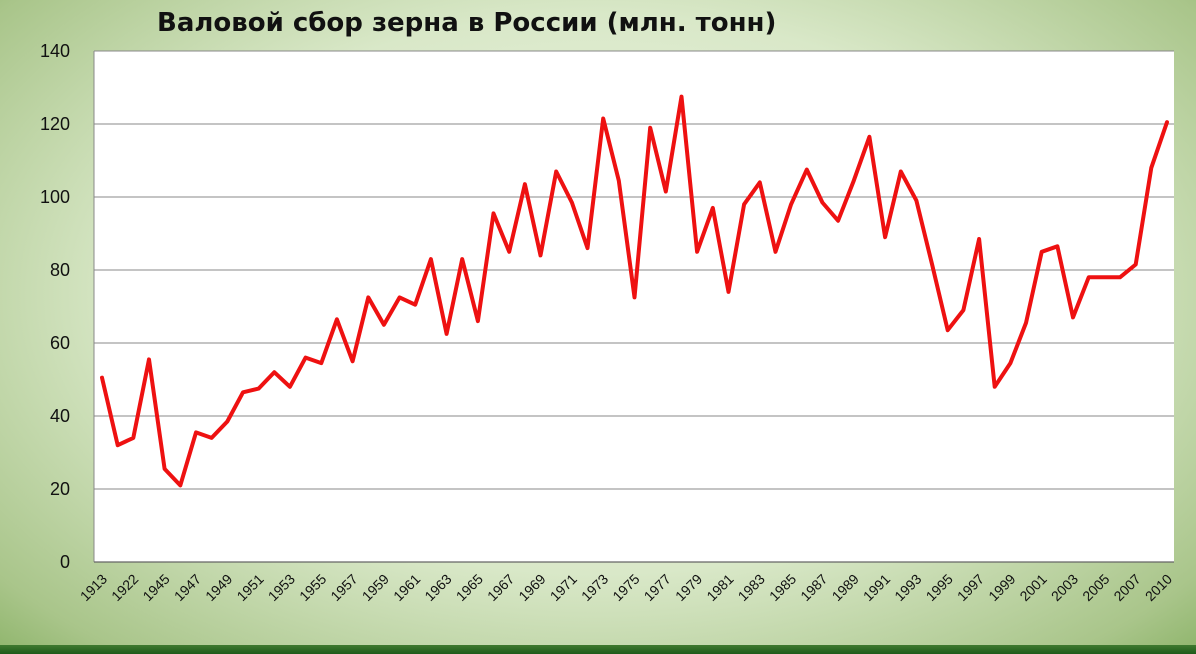 Image resolution: width=1196 pixels, height=654 pixels. Describe the element at coordinates (249, 587) in the screenshot. I see `x-tick-label: 1951` at that location.